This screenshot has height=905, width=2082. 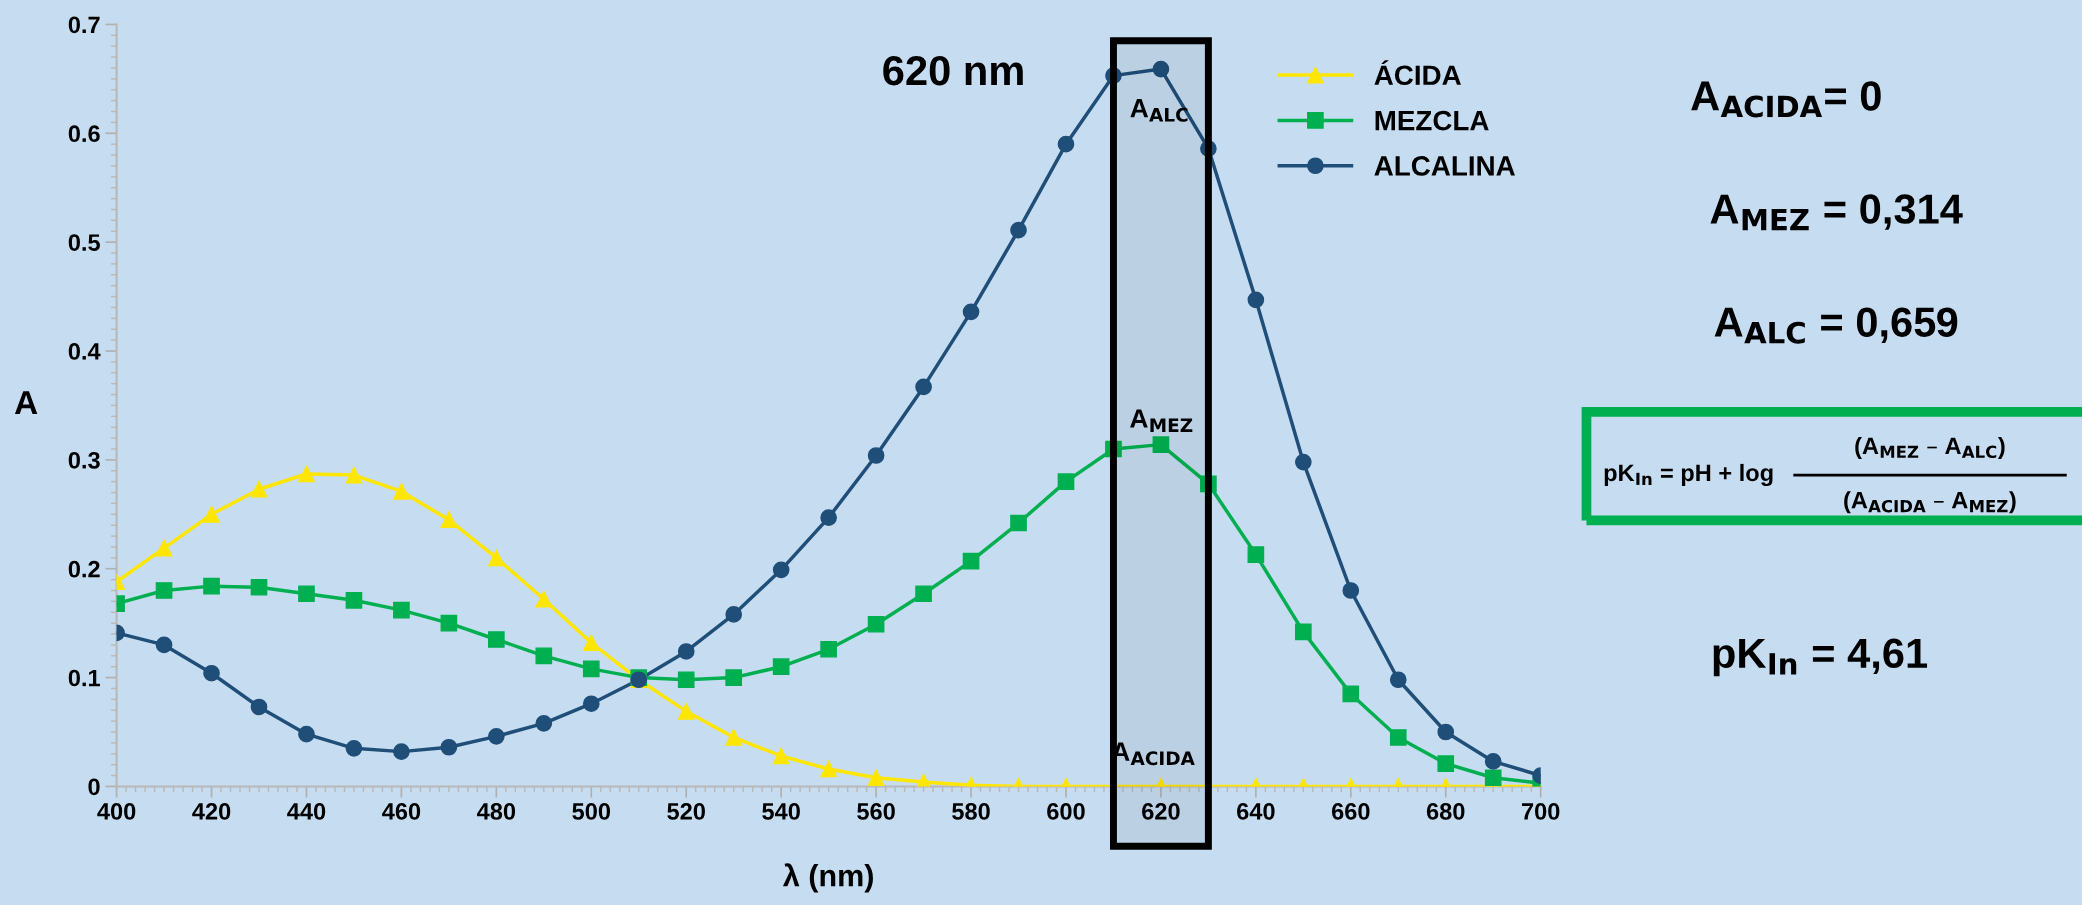 I want to click on x-tick-label: 620, so click(x=1161, y=811).